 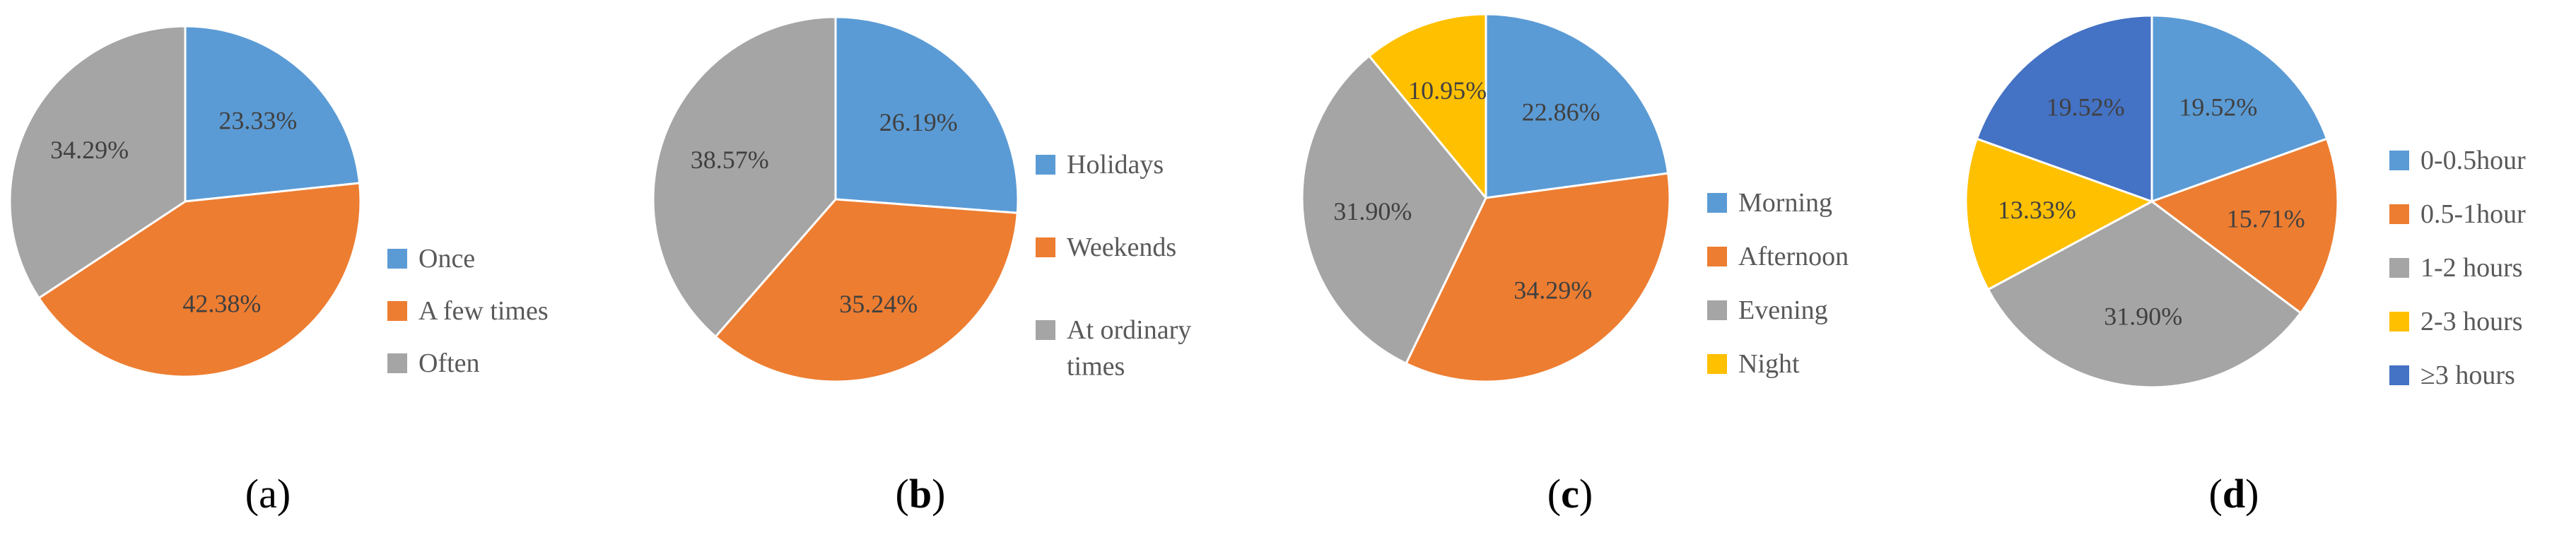 What do you see at coordinates (2143, 317) in the screenshot?
I see `pie-value-label-1-2-hours: 31.90%` at bounding box center [2143, 317].